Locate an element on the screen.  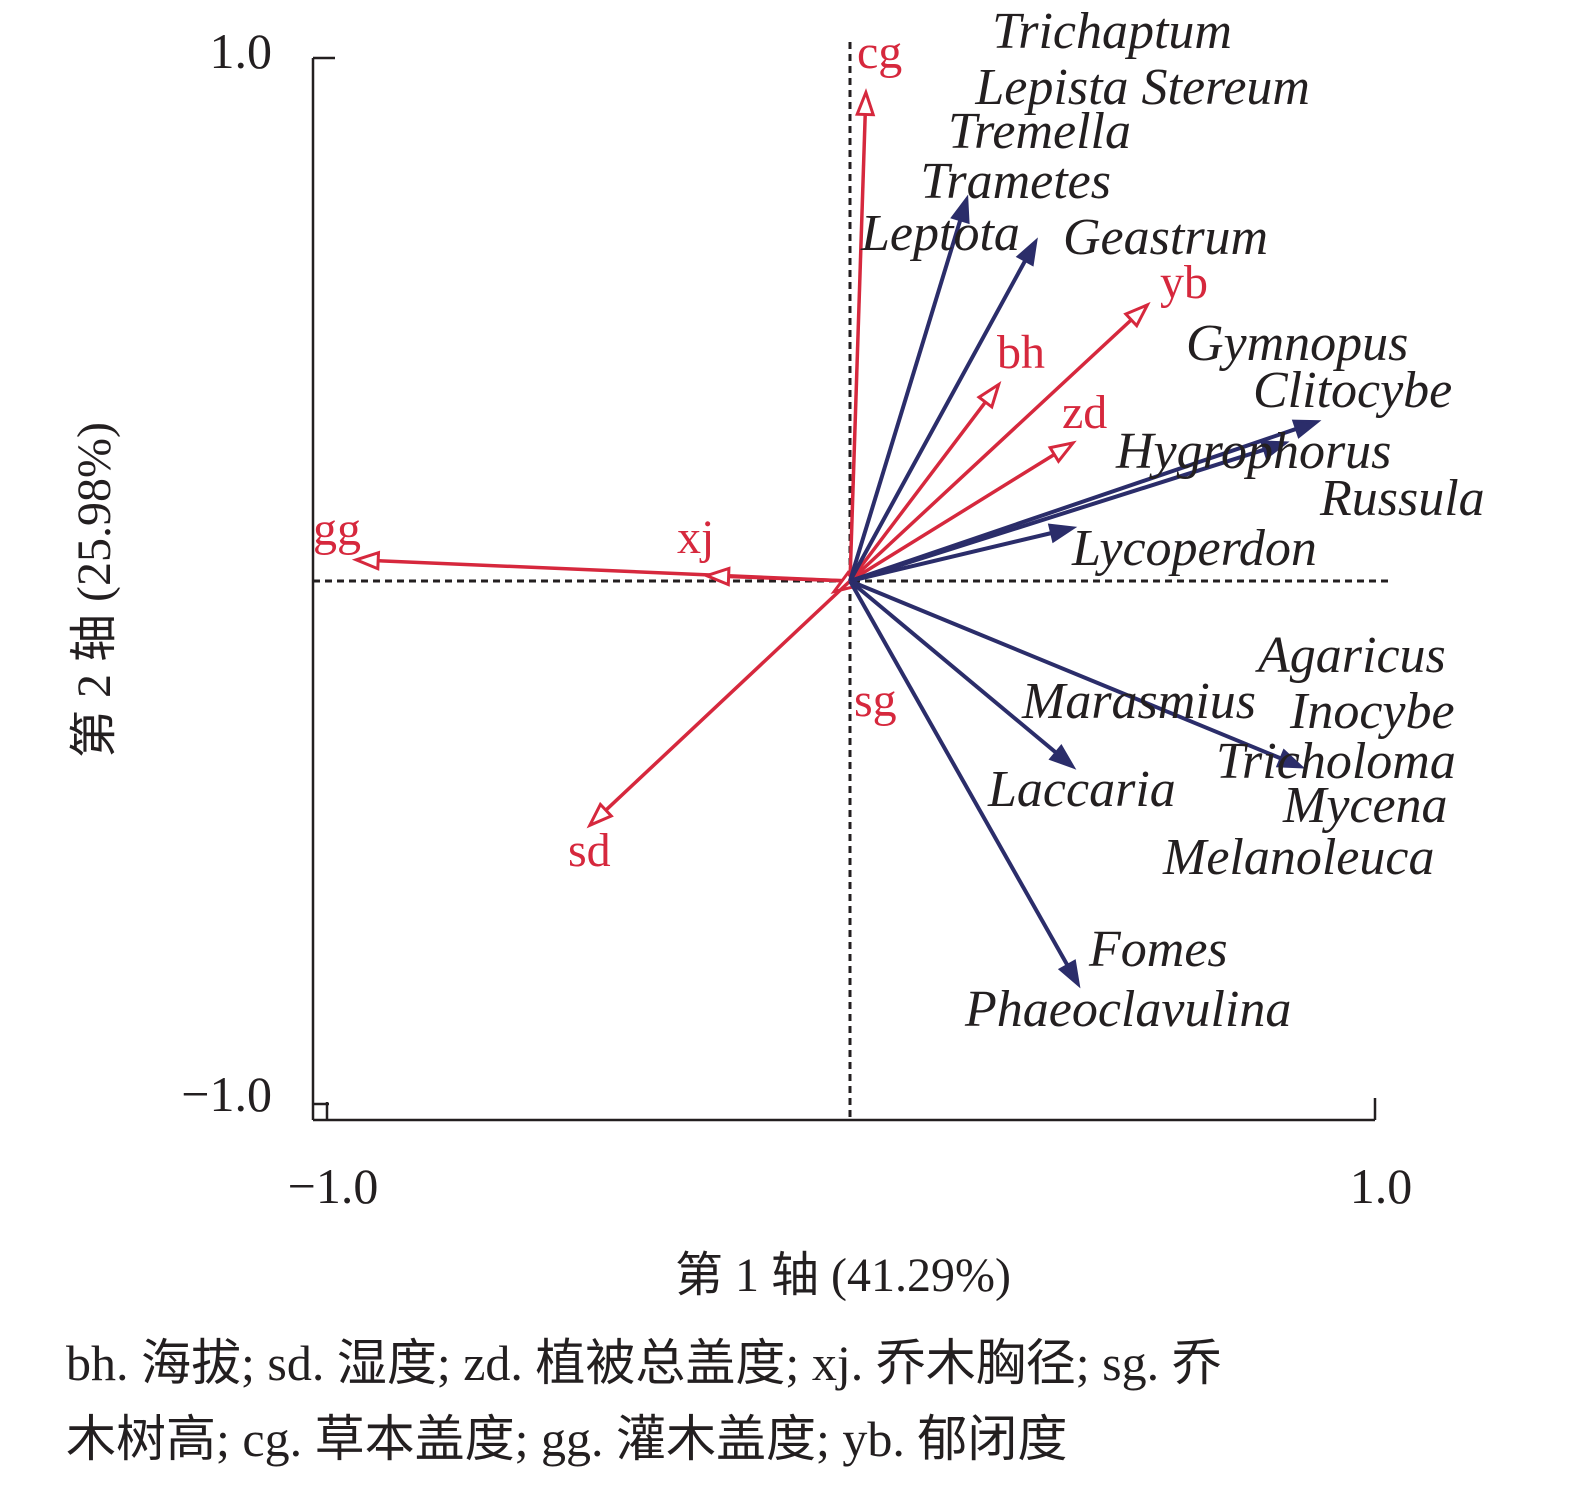
species-arrow-leptota is located at coordinates (909, 388).